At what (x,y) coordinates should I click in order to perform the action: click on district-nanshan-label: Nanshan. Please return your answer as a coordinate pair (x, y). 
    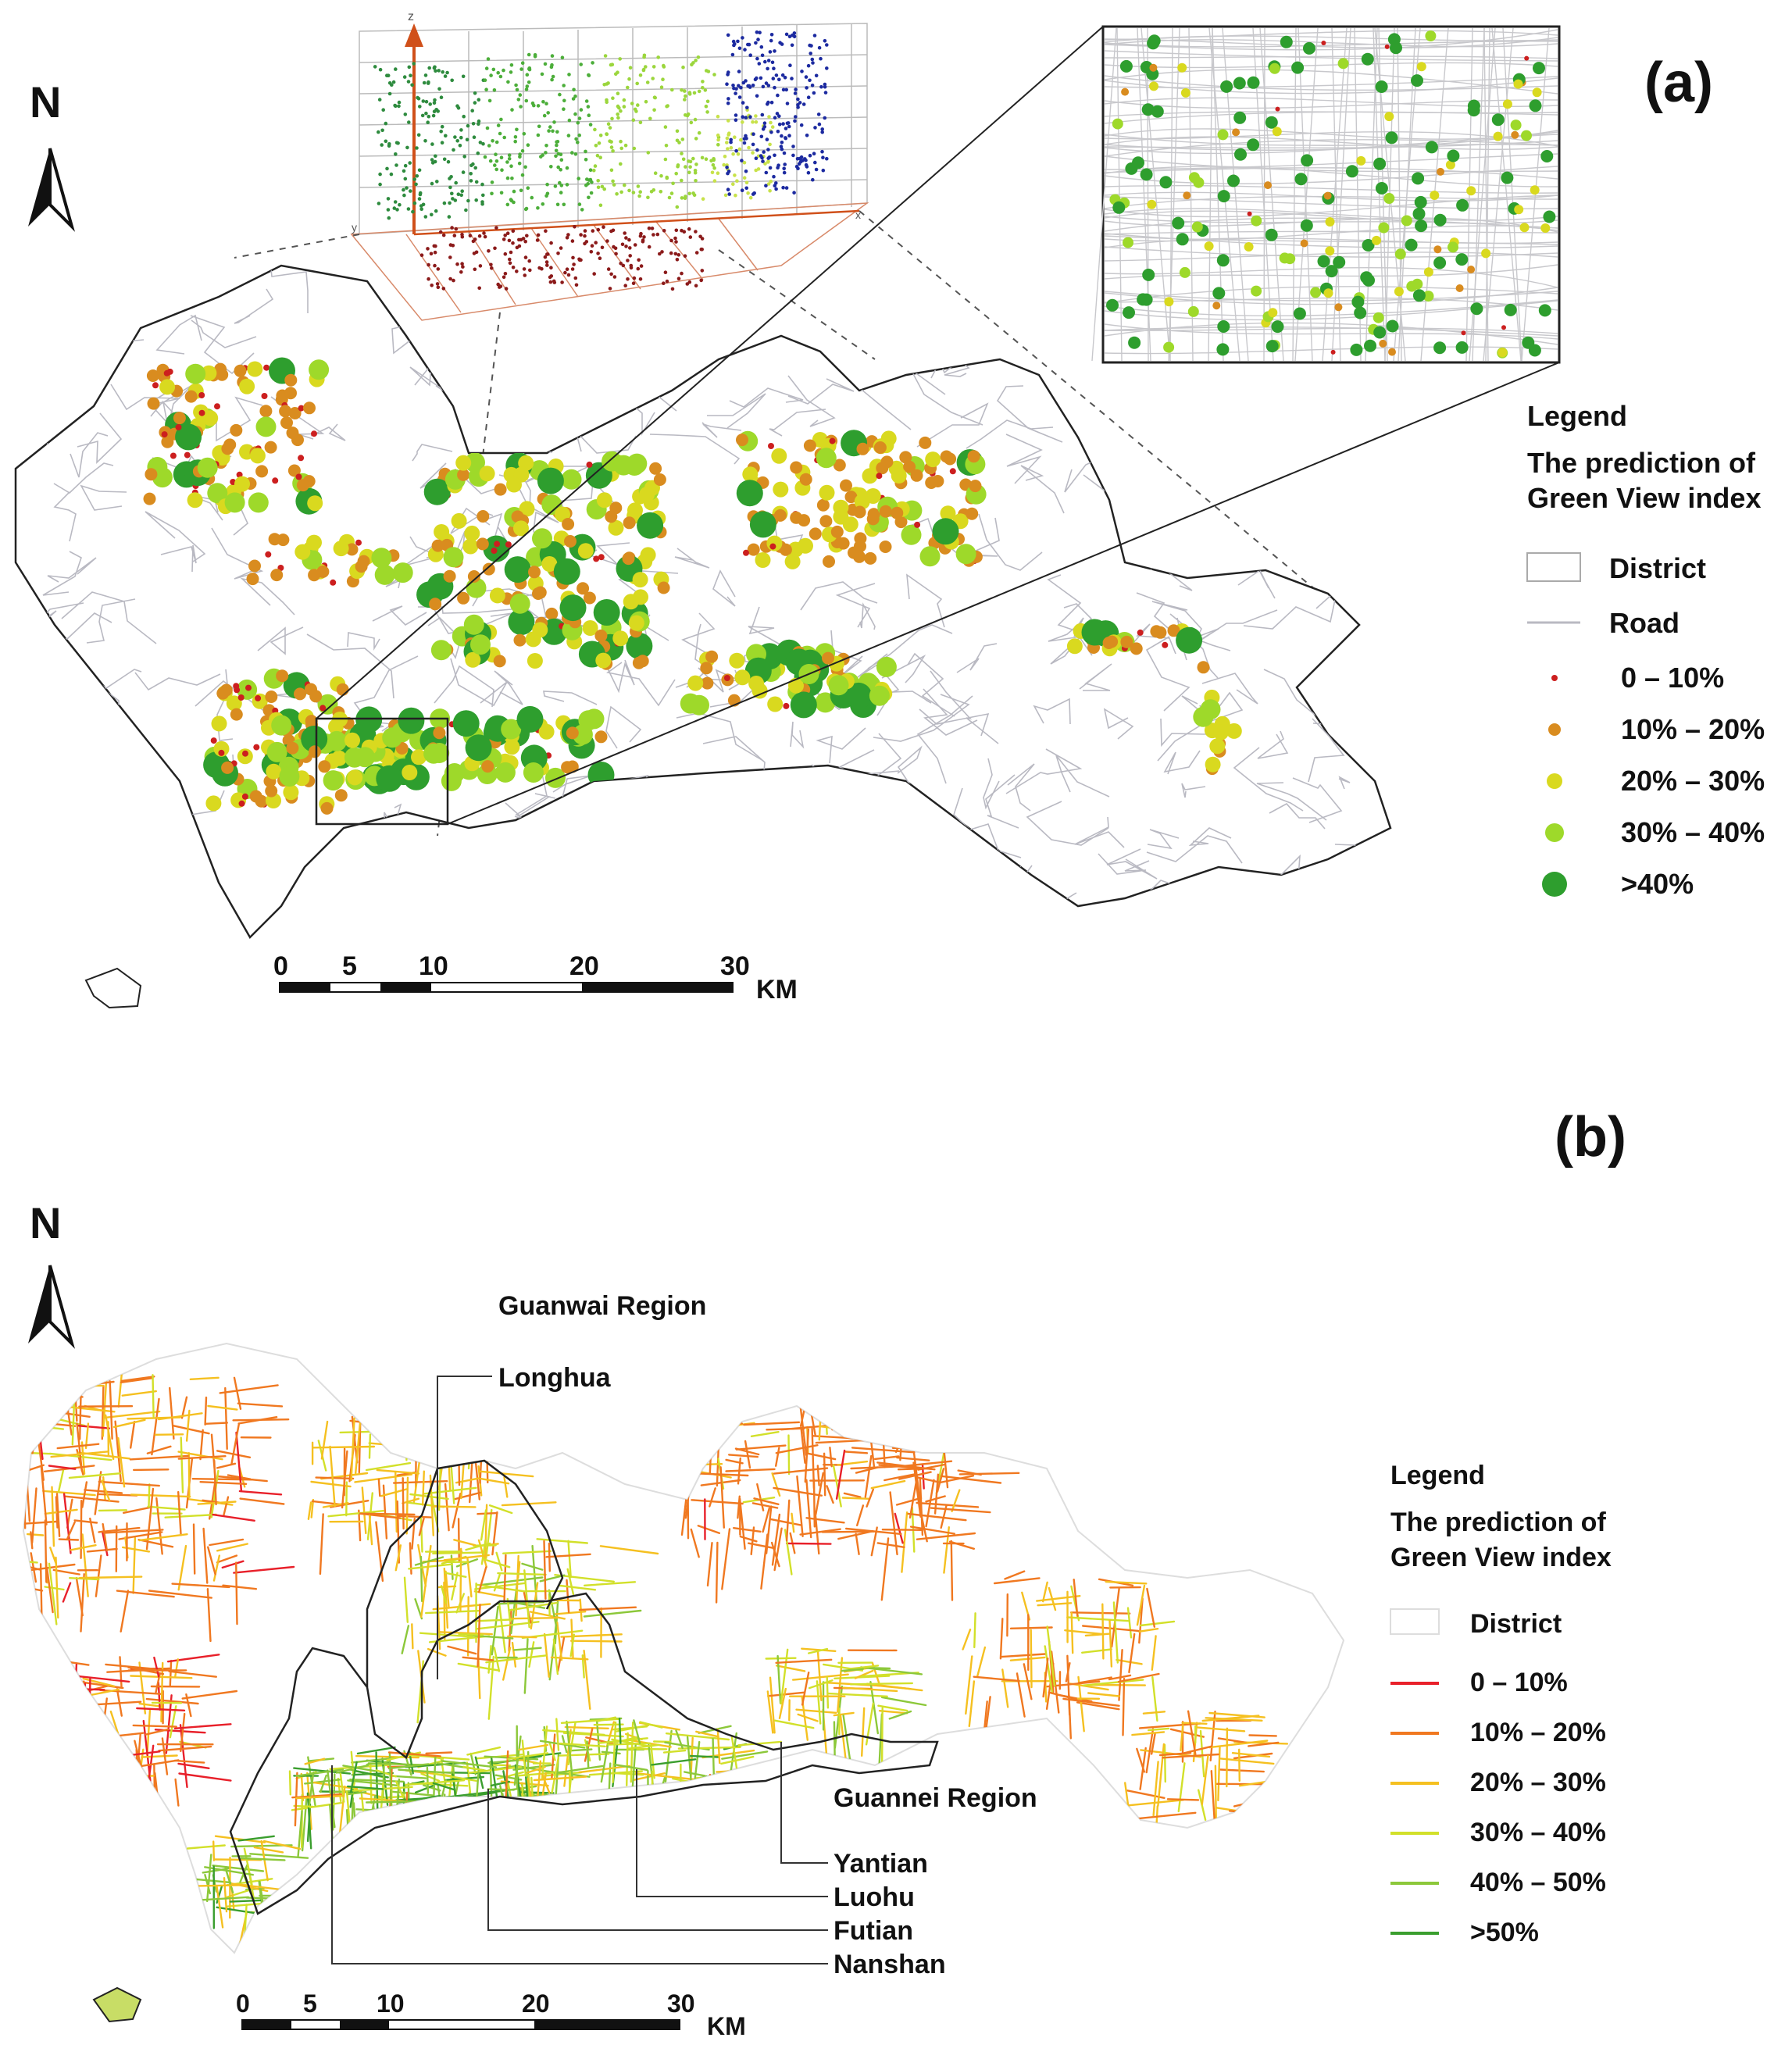
    Looking at the image, I should click on (890, 1964).